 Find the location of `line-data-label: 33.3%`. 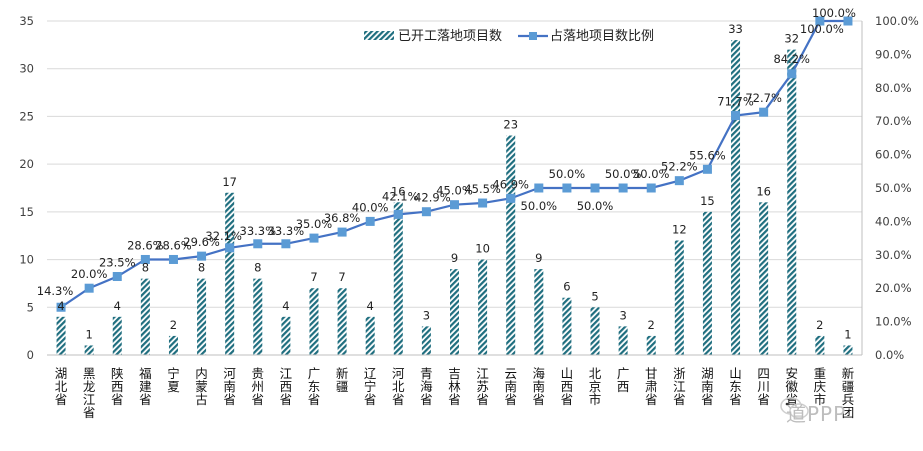

line-data-label: 33.3% is located at coordinates (258, 231).